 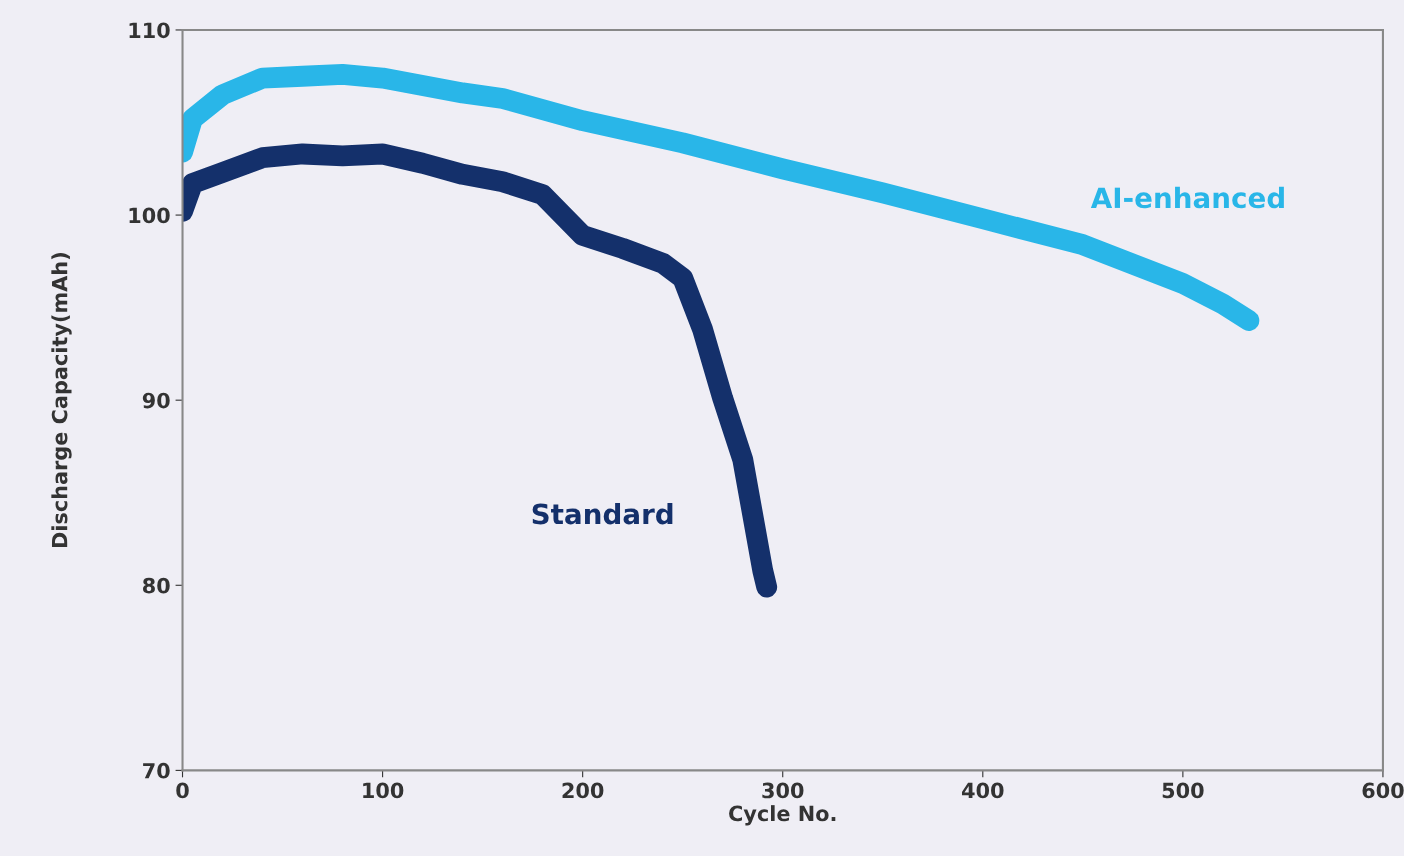 I want to click on x-tick-label: 100, so click(x=383, y=790).